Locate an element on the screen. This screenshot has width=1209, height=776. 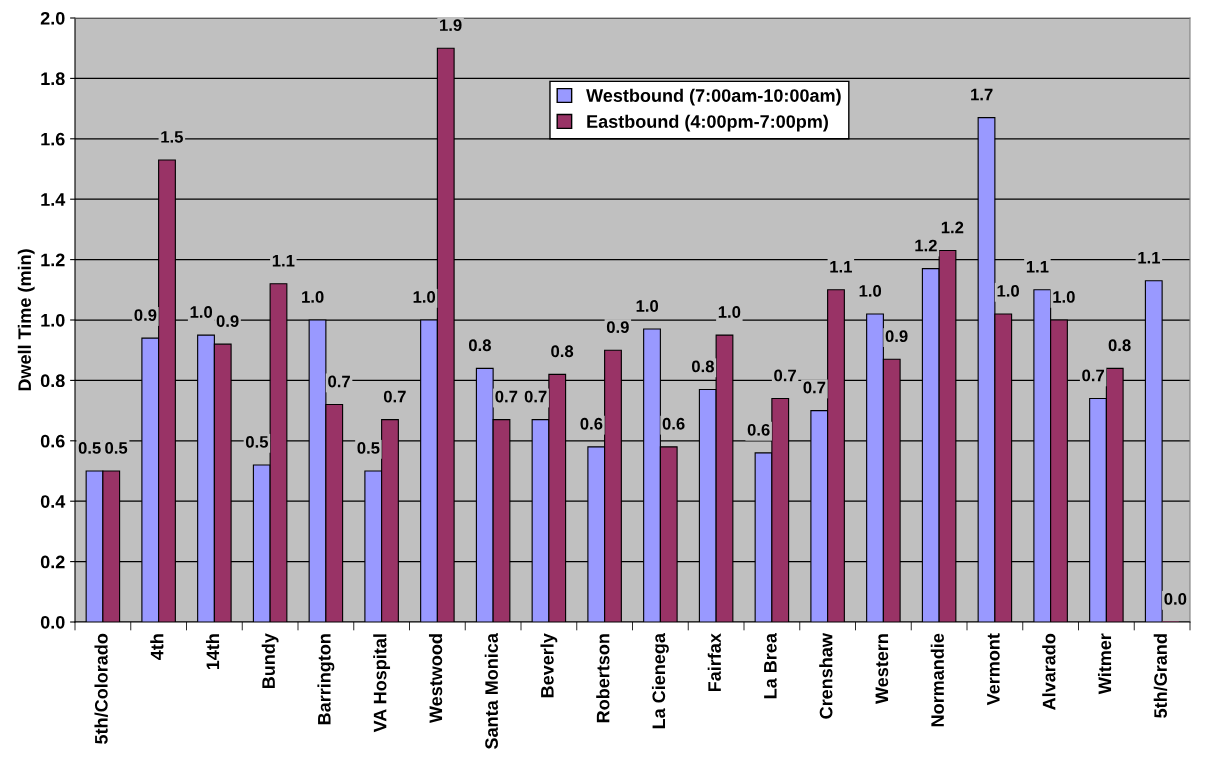
data-label: 1.5 is located at coordinates (172, 137).